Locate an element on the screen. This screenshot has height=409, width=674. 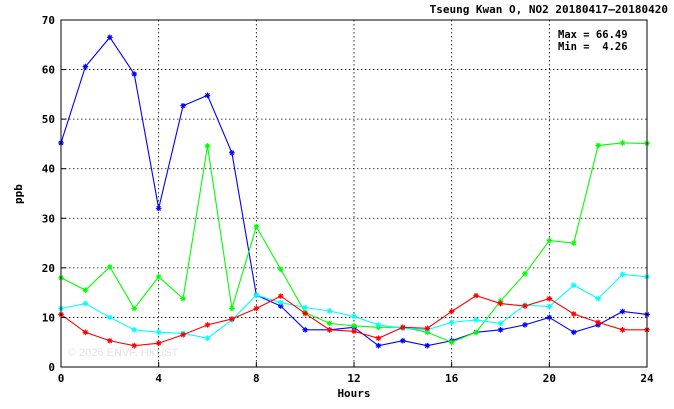
y-tick-label: 0 is located at coordinates (51, 367).